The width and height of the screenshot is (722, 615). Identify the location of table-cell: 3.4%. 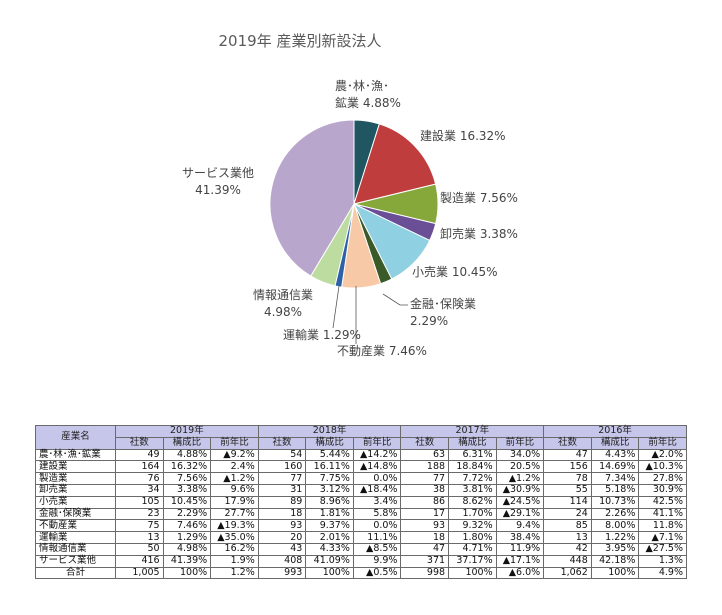
(377, 502).